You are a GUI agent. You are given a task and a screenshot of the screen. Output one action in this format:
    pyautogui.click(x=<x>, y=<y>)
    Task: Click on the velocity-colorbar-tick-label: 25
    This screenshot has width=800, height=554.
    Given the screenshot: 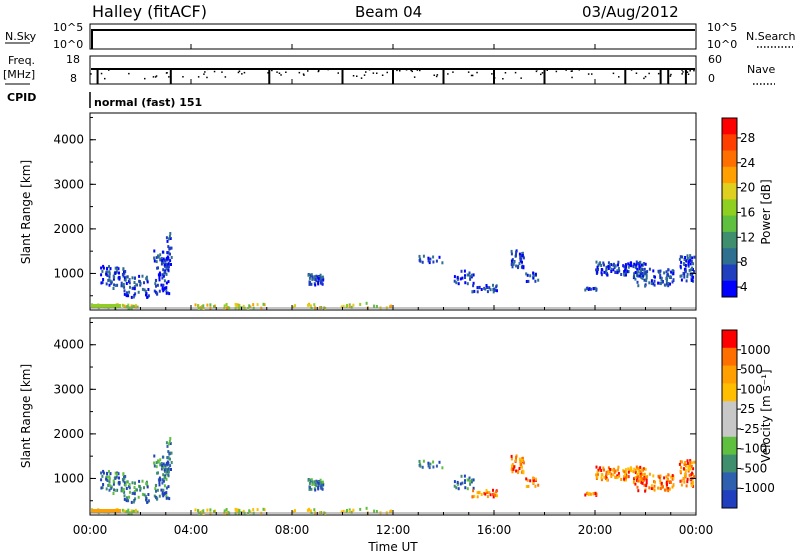 What is the action you would take?
    pyautogui.click(x=747, y=409)
    